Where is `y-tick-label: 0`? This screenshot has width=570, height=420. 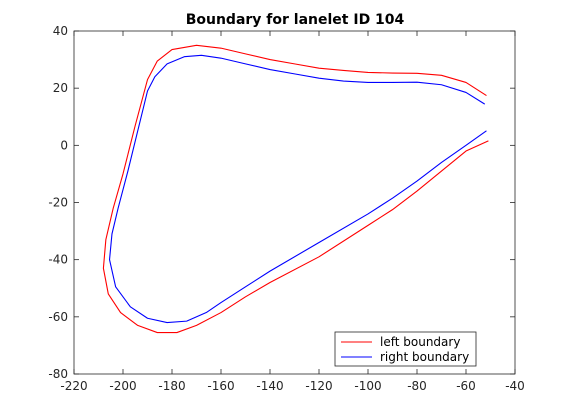
y-tick-label: 0 is located at coordinates (64, 145).